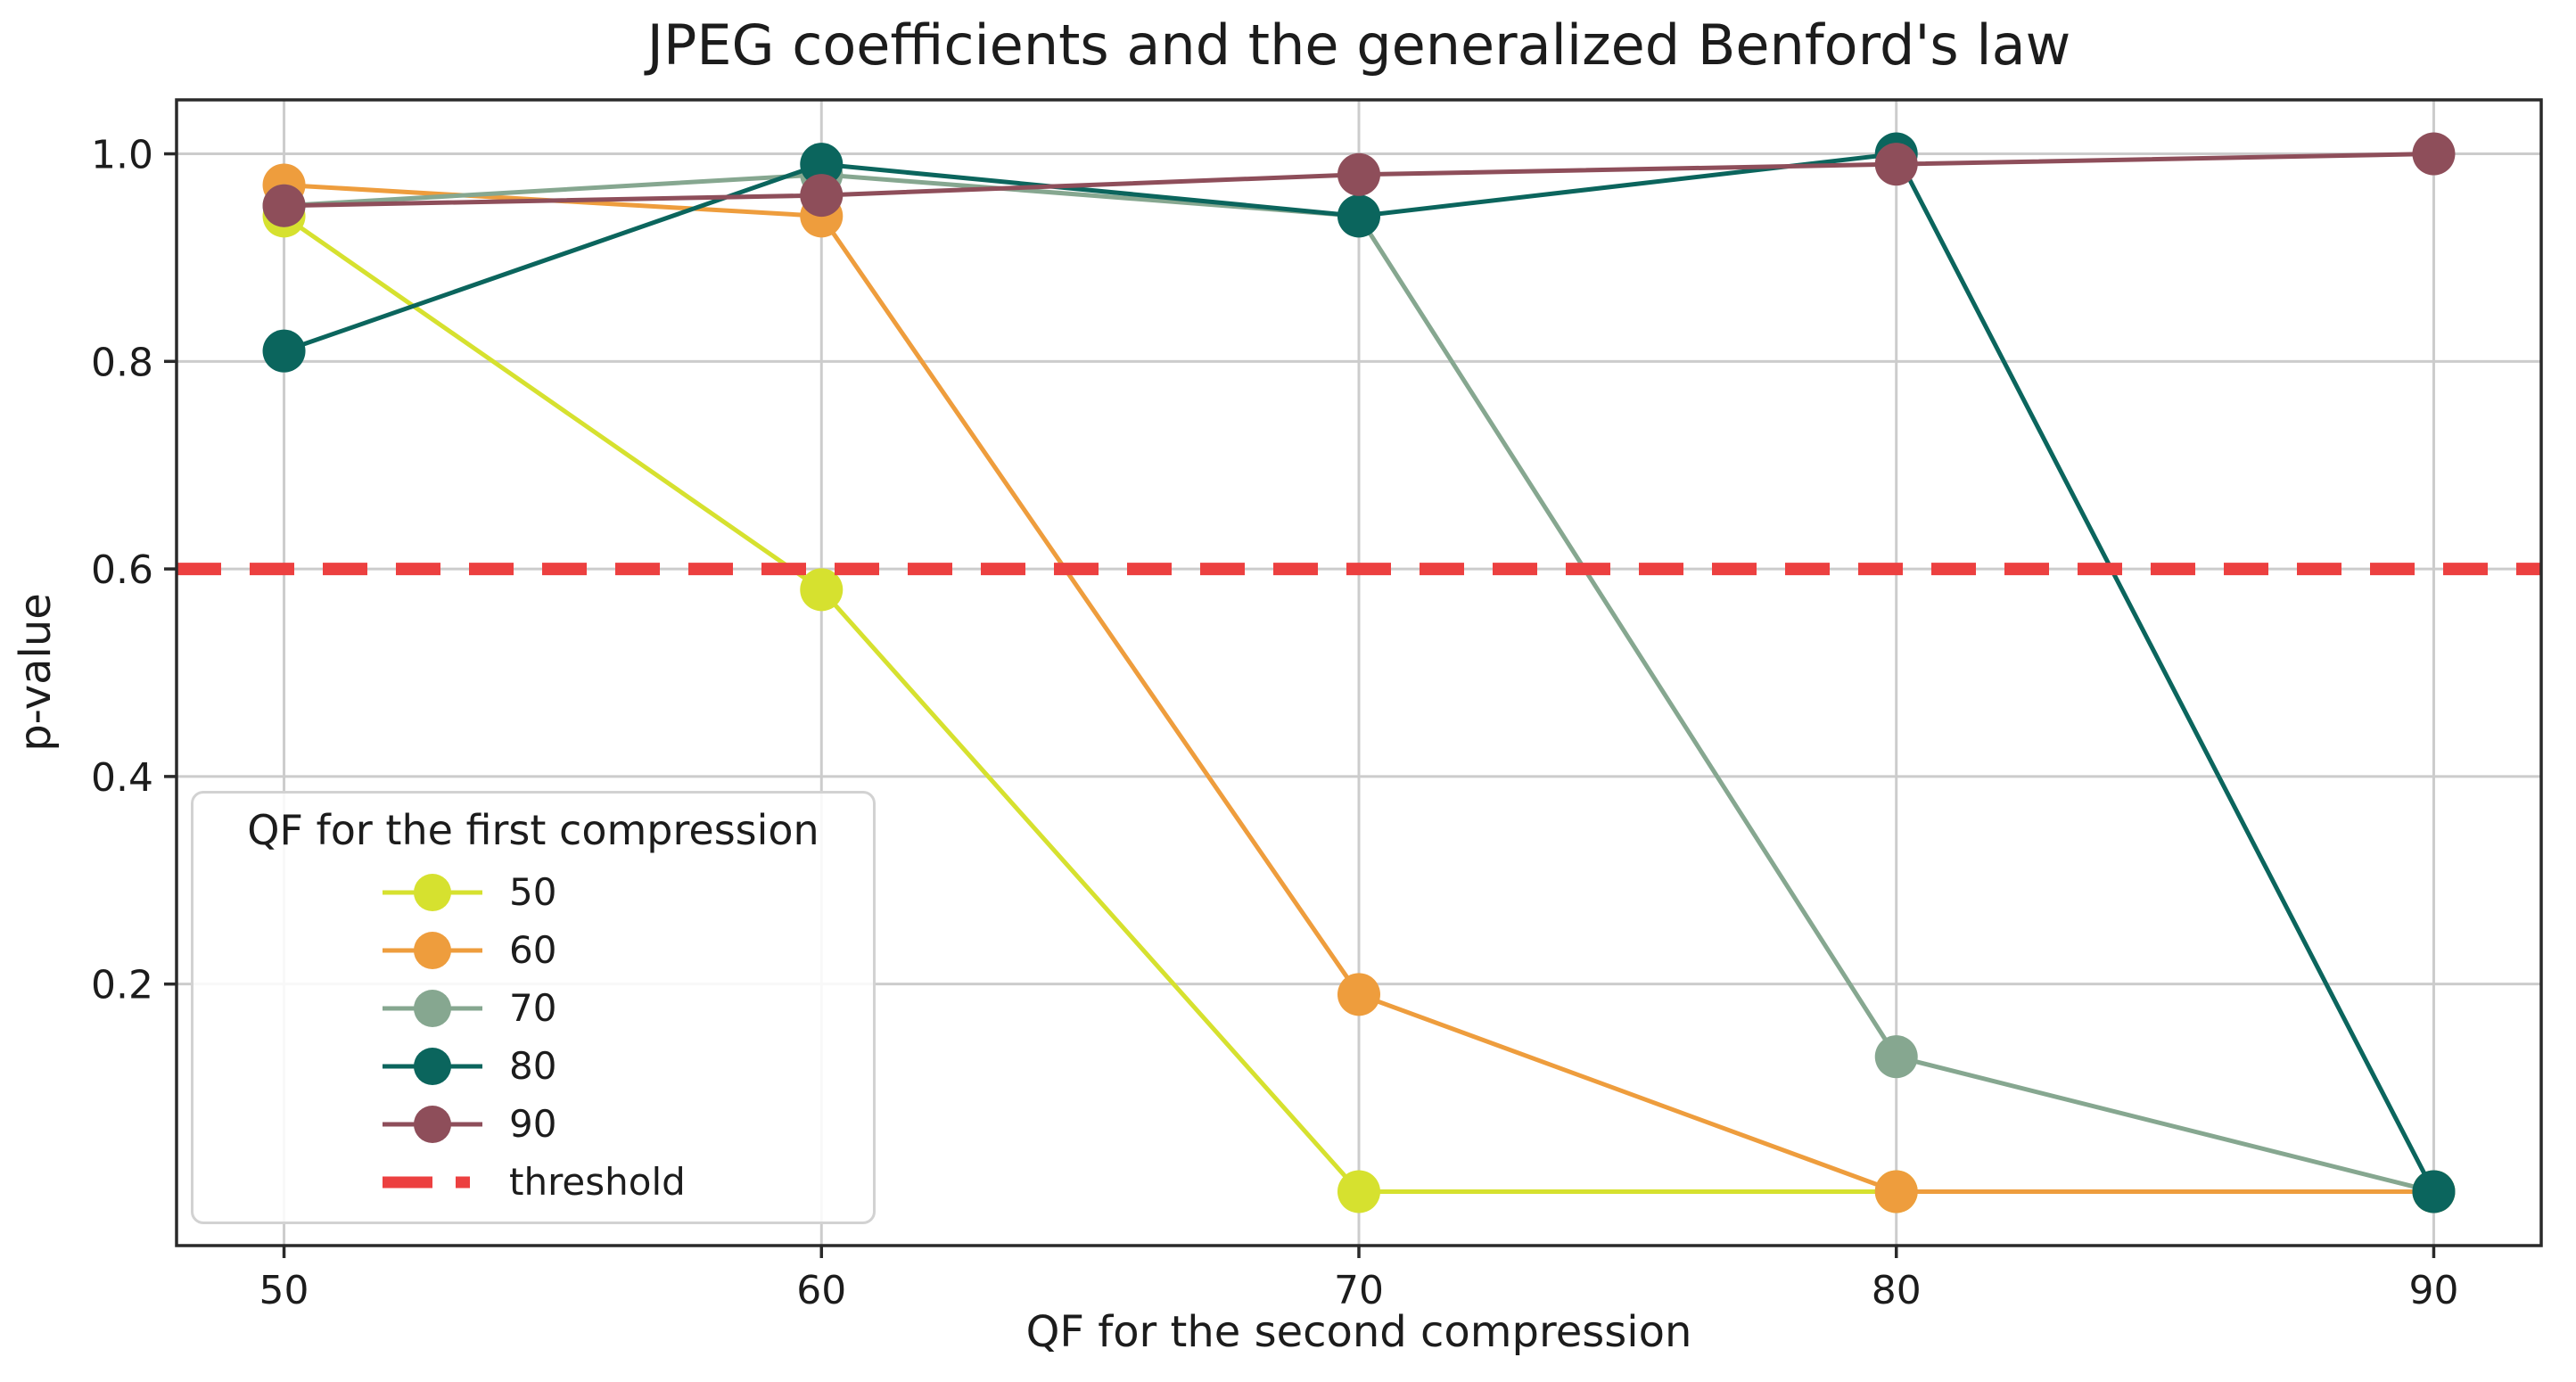  What do you see at coordinates (432, 1182) in the screenshot?
I see `legend-threshold-sample` at bounding box center [432, 1182].